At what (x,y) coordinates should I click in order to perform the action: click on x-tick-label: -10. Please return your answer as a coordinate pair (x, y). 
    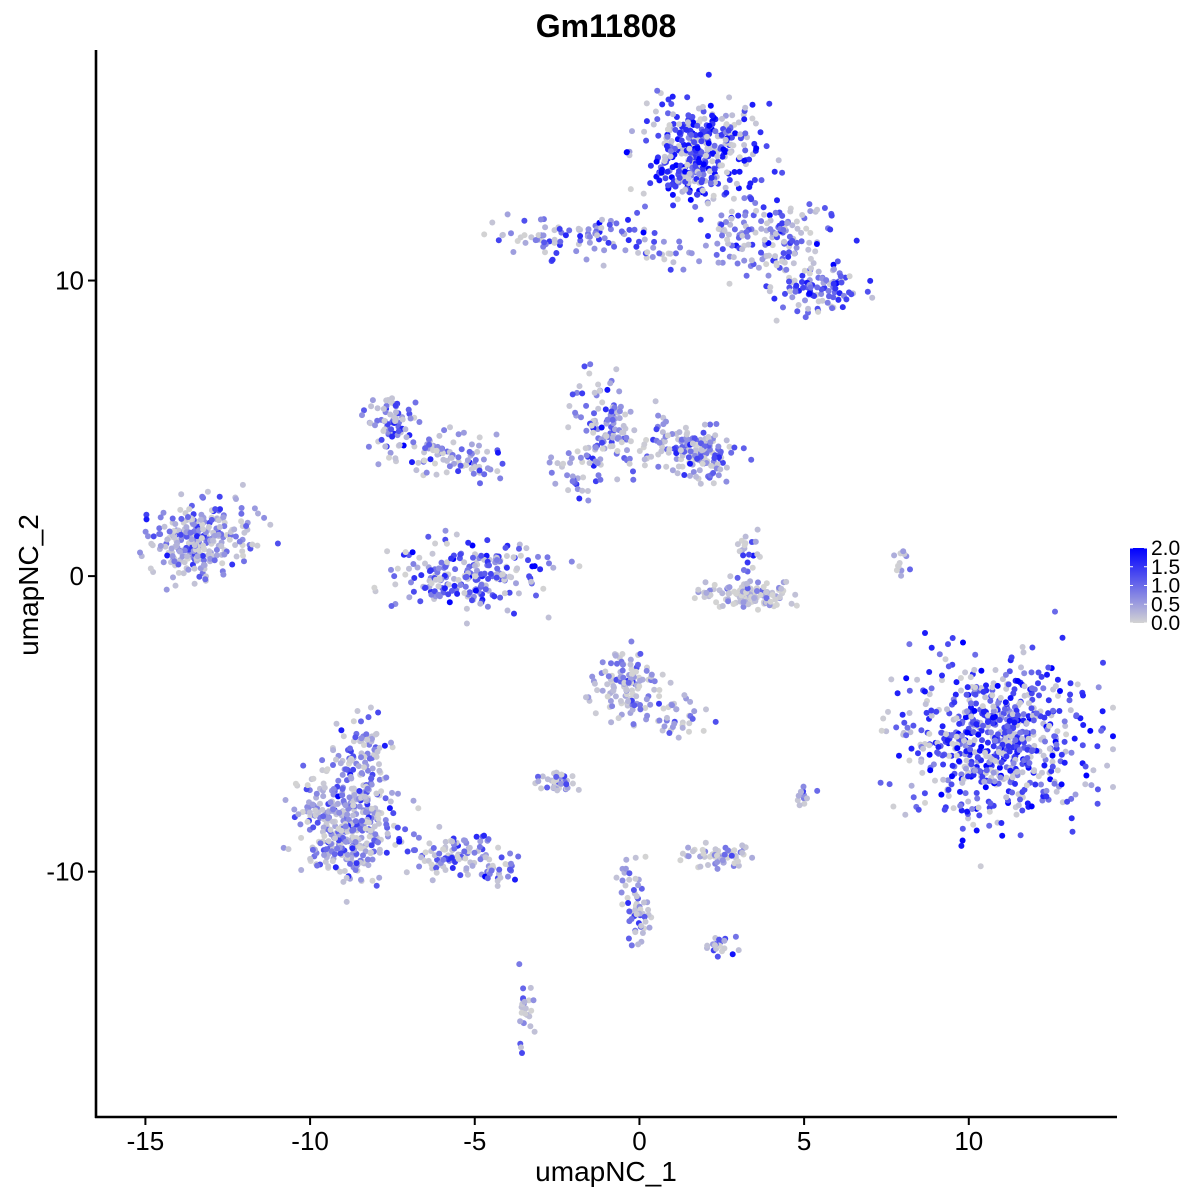
    Looking at the image, I should click on (310, 1141).